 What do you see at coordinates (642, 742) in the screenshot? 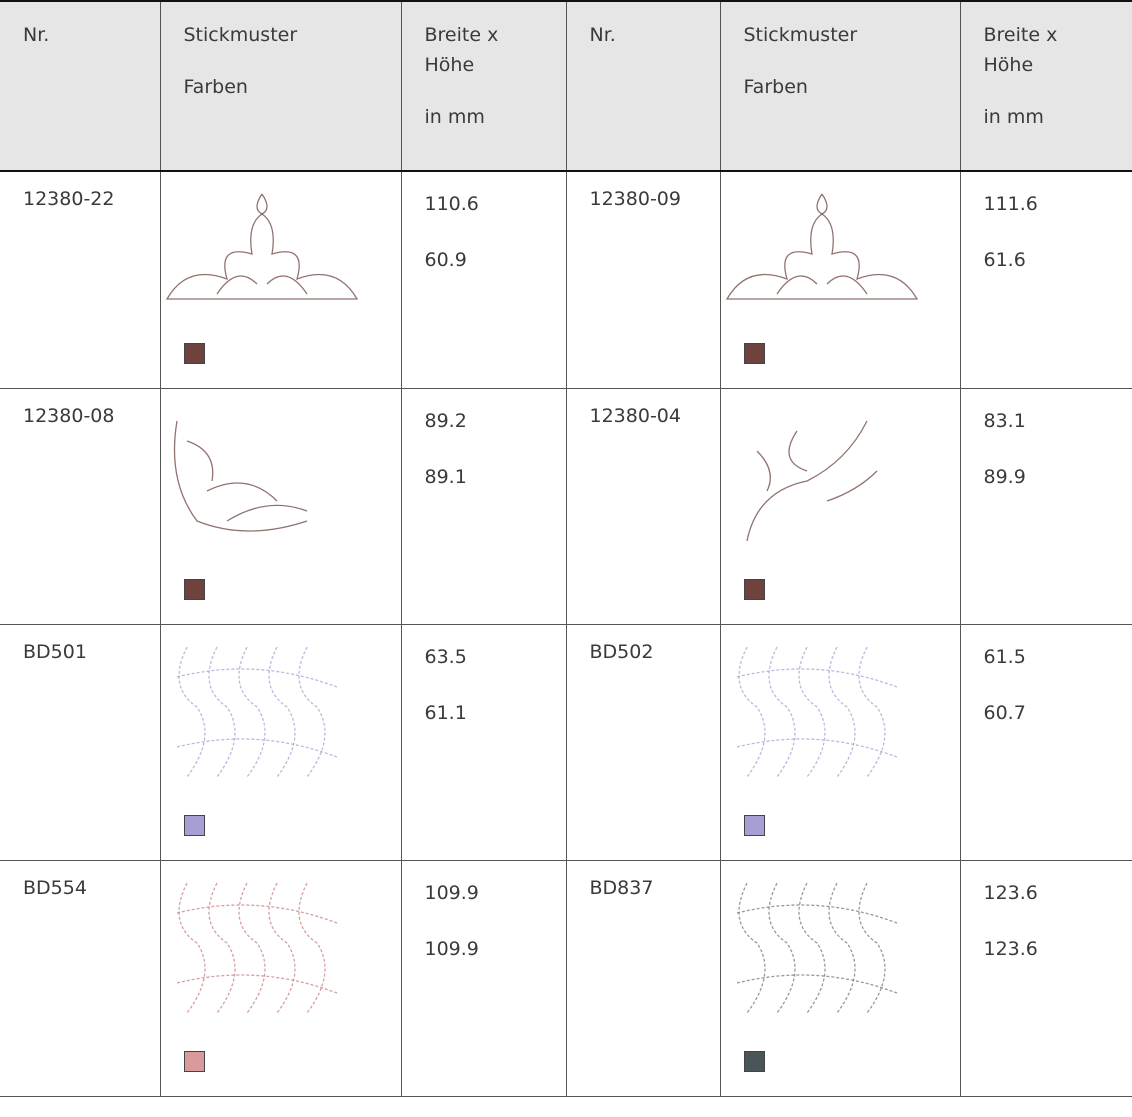
I see `pattern-number: BD502` at bounding box center [642, 742].